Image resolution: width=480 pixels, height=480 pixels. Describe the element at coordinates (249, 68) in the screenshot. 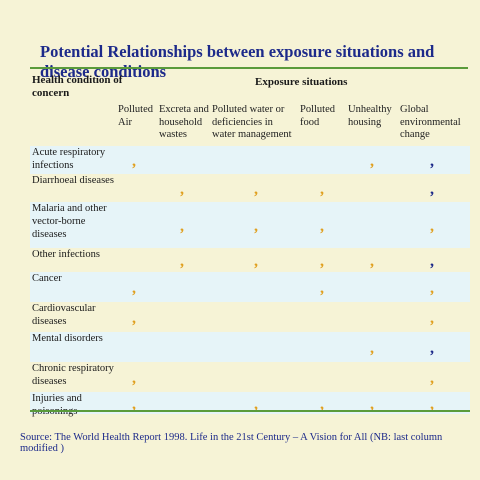

I see `title-divider` at that location.